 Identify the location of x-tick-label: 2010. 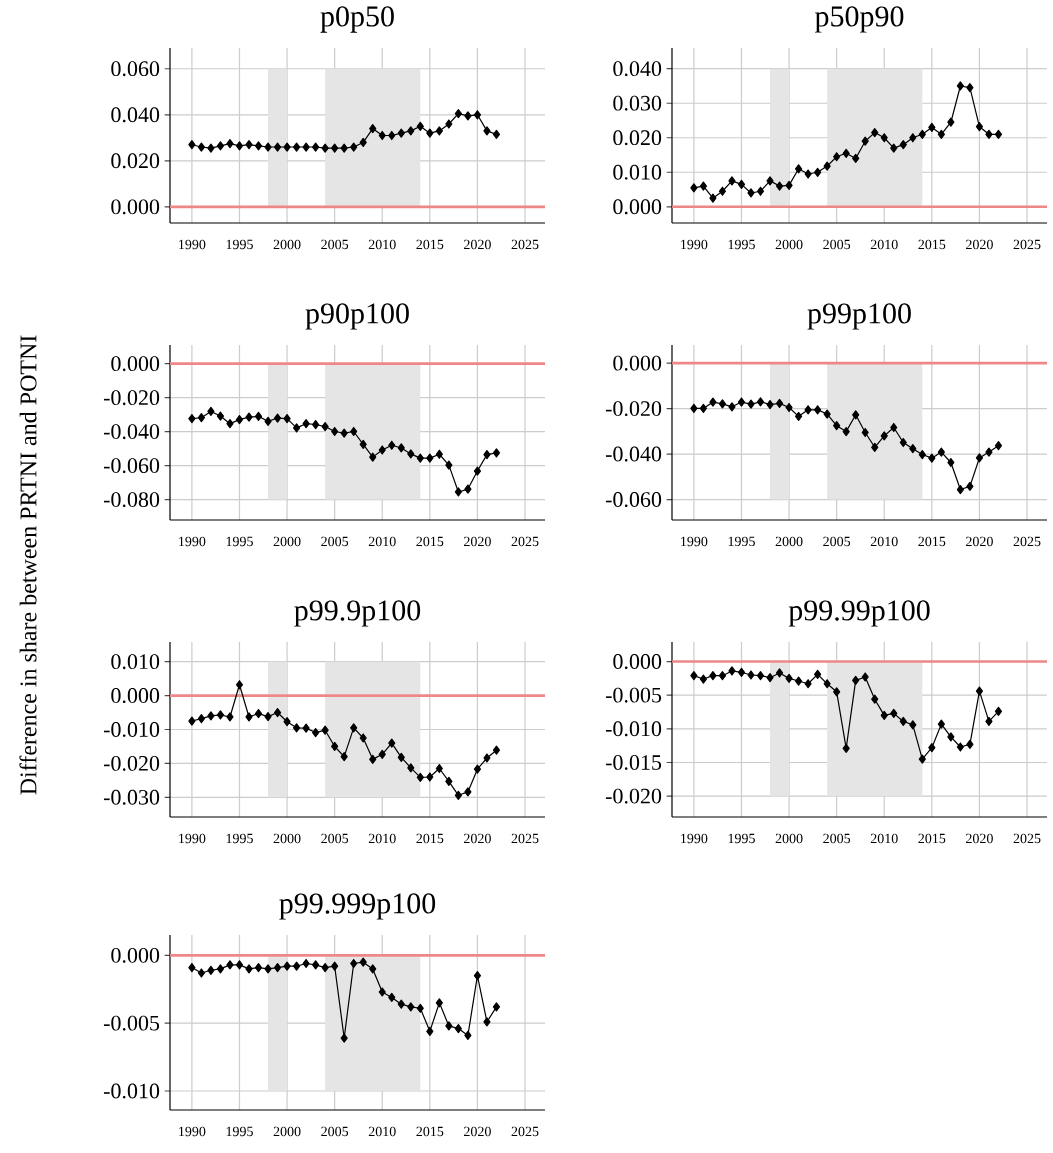
(382, 244).